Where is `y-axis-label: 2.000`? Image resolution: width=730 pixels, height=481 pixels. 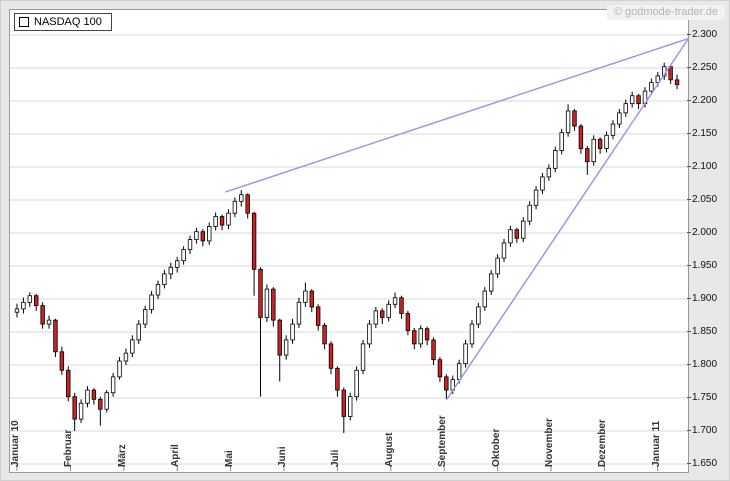 y-axis-label: 2.000 is located at coordinates (705, 232).